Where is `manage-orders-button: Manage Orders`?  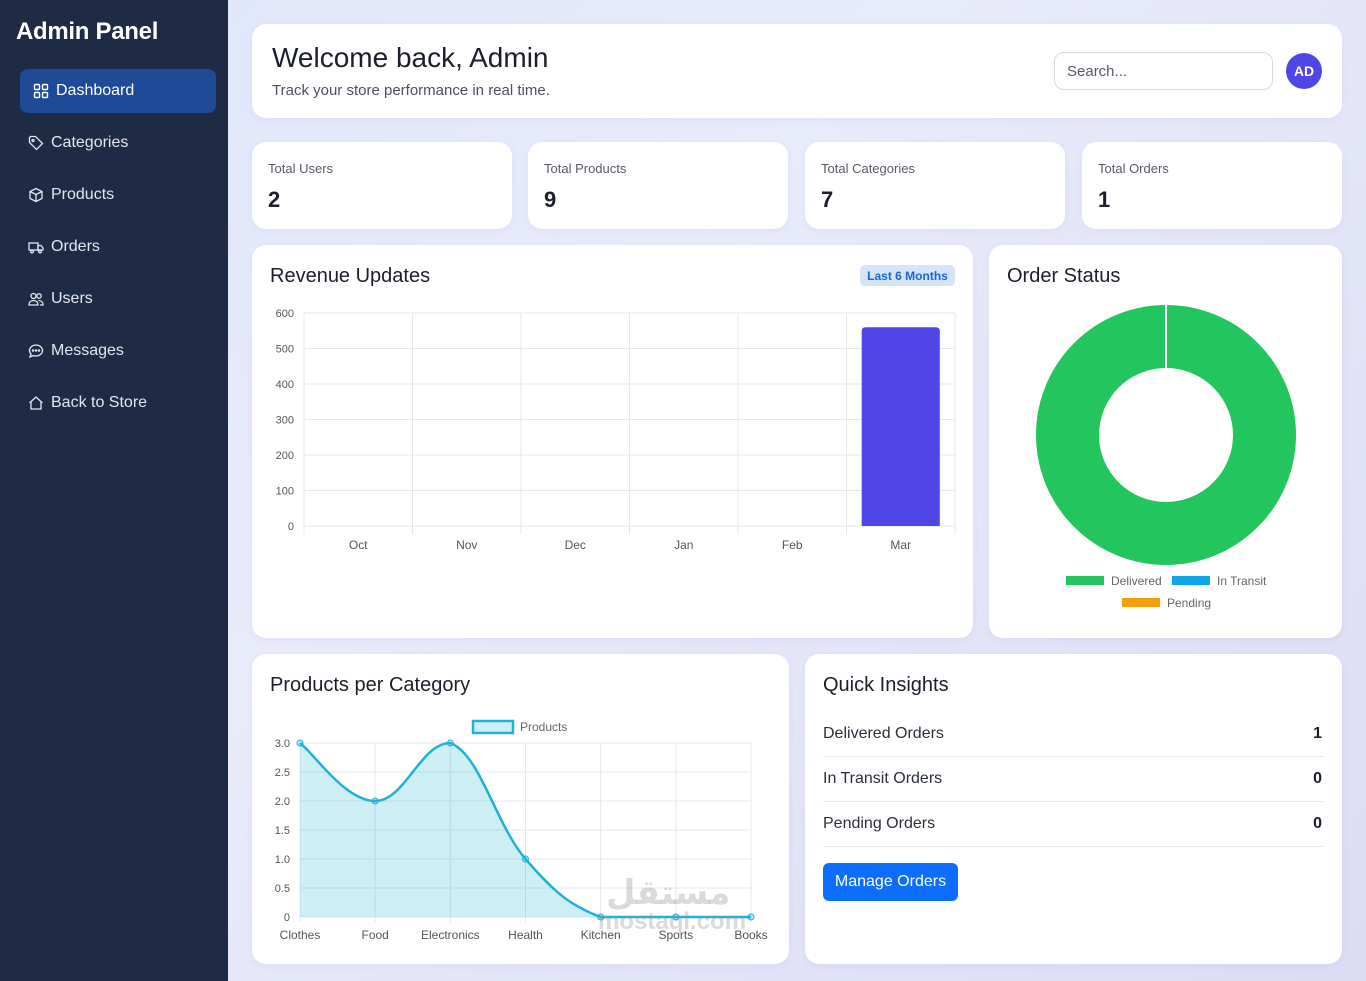 manage-orders-button: Manage Orders is located at coordinates (890, 882).